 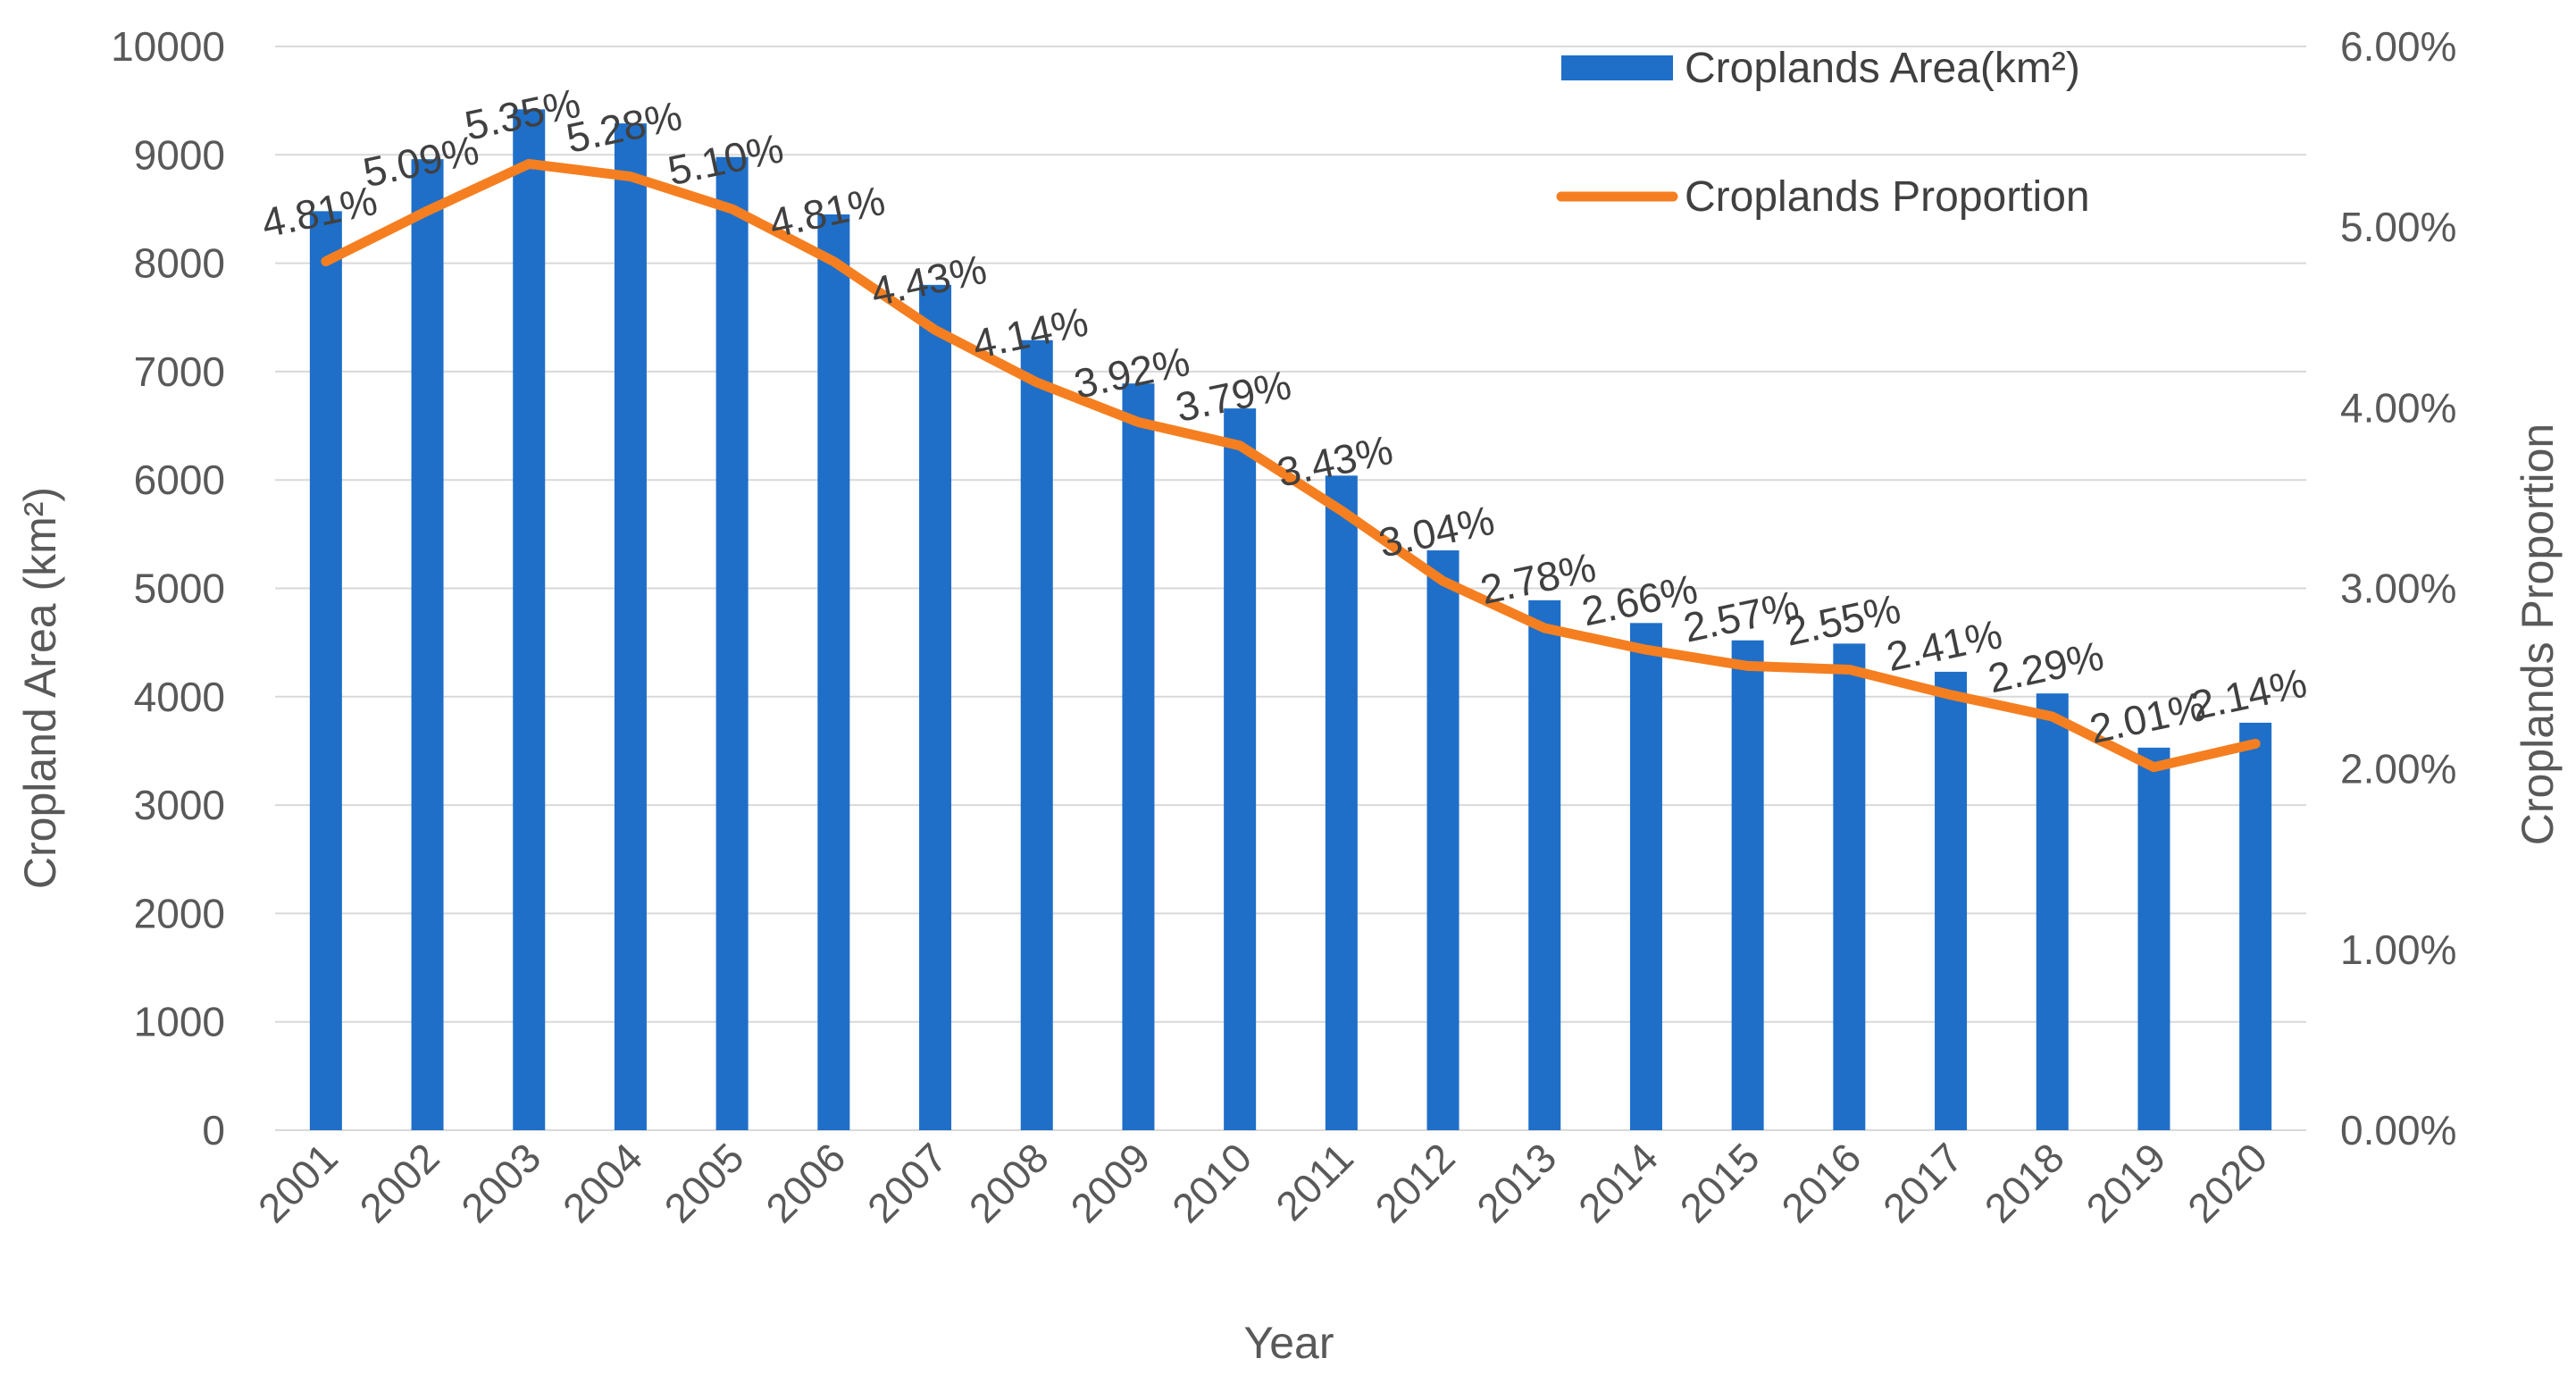 What do you see at coordinates (180, 154) in the screenshot?
I see `y-tick-label: 9000` at bounding box center [180, 154].